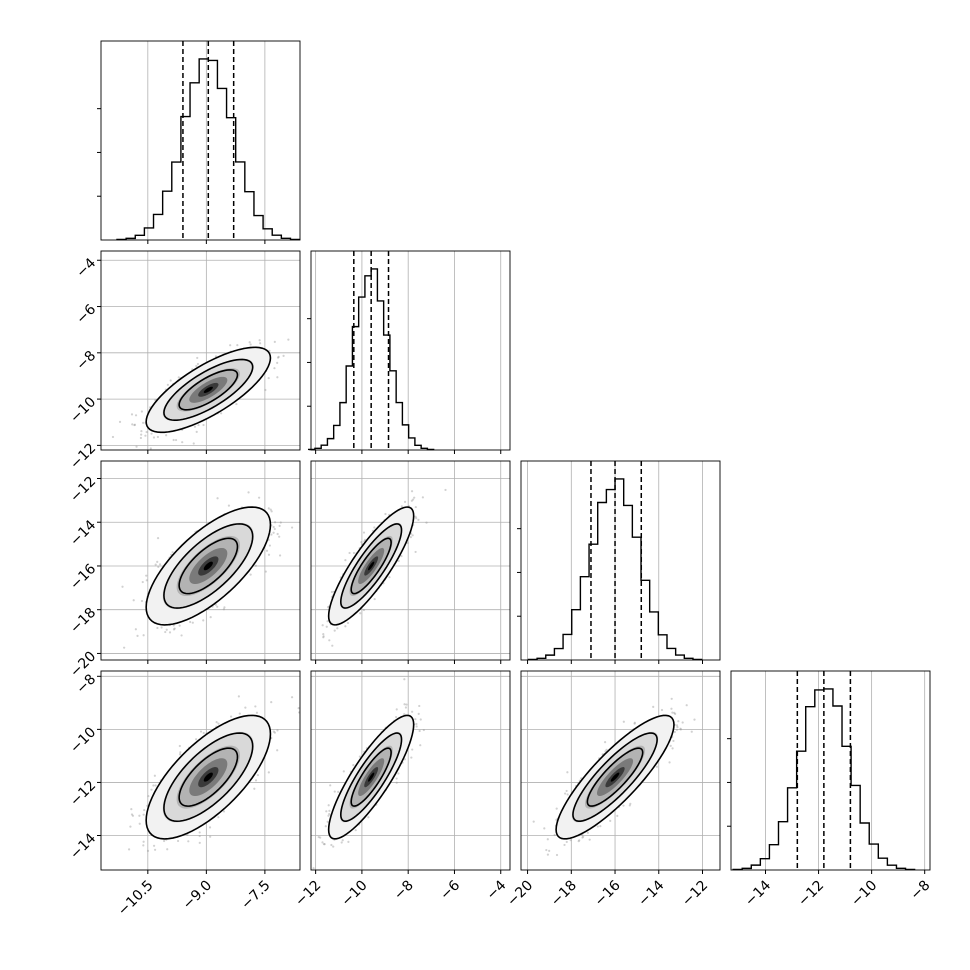 Image resolution: width=970 pixels, height=970 pixels. Describe the element at coordinates (83, 621) in the screenshot. I see `y-tick-label-2-1: −18` at that location.